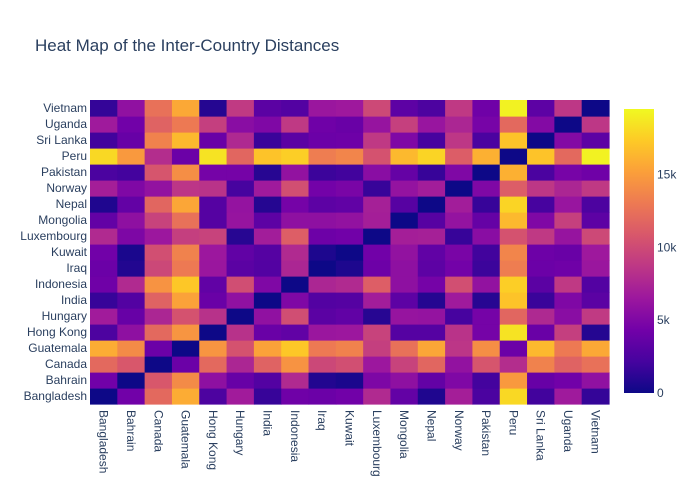 This screenshot has width=700, height=500. Describe the element at coordinates (64, 316) in the screenshot. I see `y-tick-label: Hungary` at that location.